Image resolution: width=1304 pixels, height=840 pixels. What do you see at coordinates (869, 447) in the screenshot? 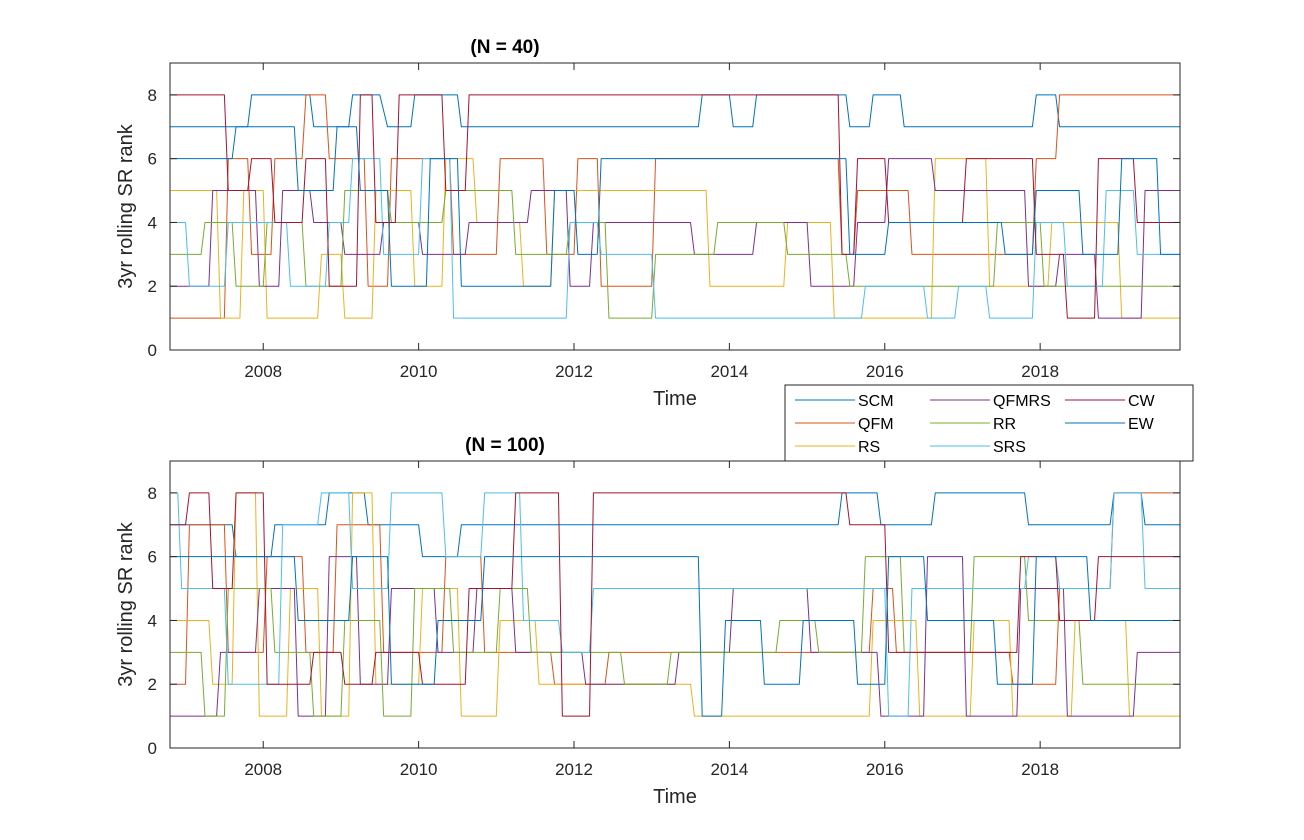
I see `legend-label-rs: RS` at bounding box center [869, 447].